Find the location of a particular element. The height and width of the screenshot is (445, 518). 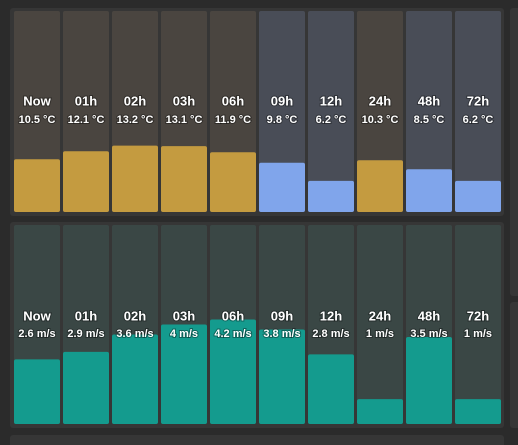

value-label: 3.5 m/s is located at coordinates (428, 334).